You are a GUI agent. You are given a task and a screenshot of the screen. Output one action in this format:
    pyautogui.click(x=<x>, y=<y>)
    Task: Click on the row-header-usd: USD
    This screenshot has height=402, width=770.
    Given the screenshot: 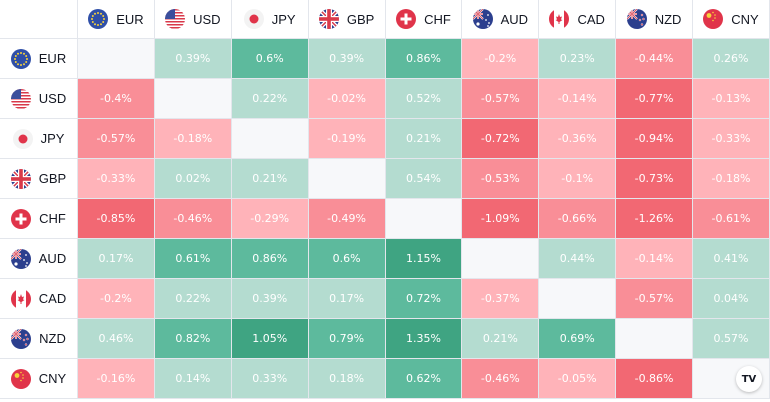 What is the action you would take?
    pyautogui.click(x=39, y=98)
    